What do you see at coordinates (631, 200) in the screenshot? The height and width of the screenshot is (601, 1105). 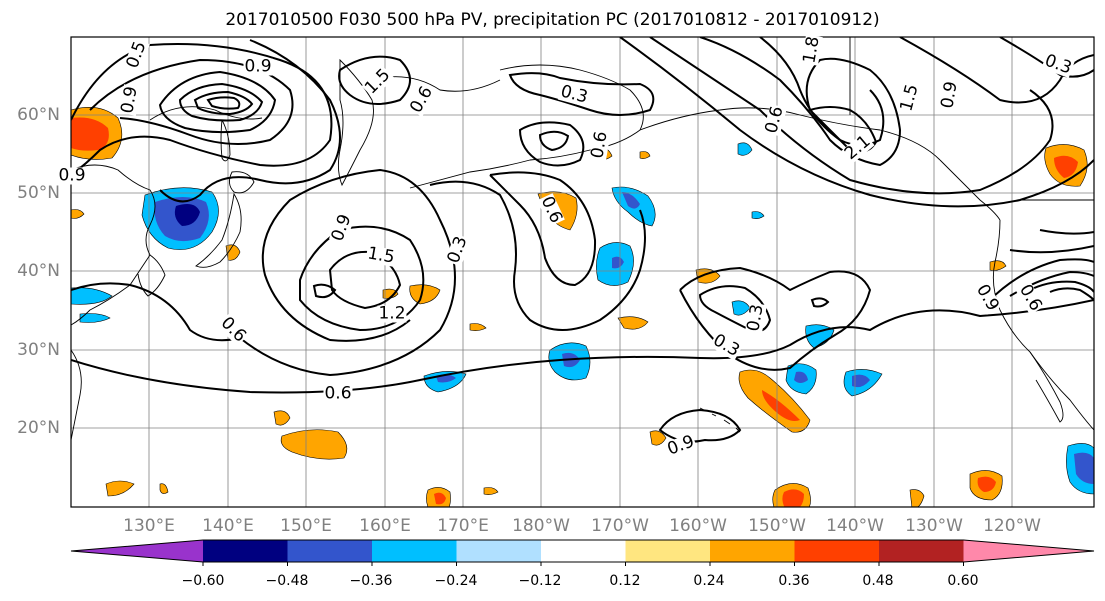 I see `precip-blob-170w-blue-core` at bounding box center [631, 200].